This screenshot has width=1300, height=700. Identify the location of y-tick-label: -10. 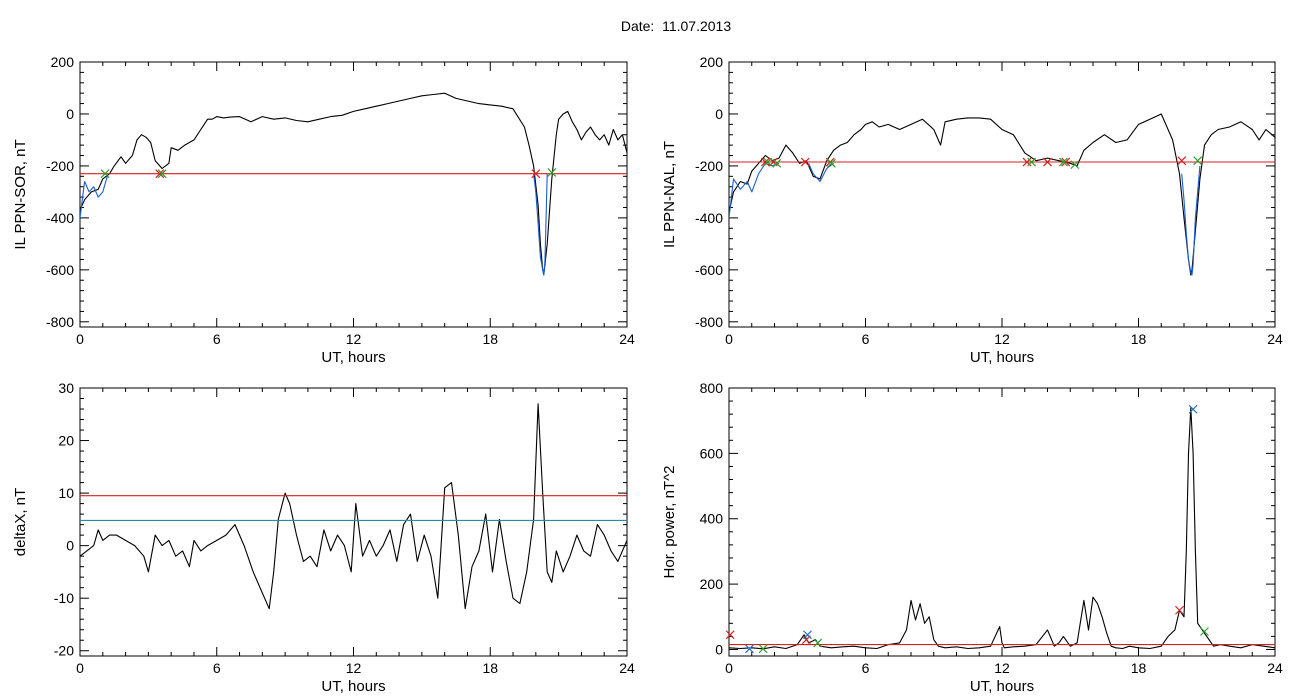
(64, 598).